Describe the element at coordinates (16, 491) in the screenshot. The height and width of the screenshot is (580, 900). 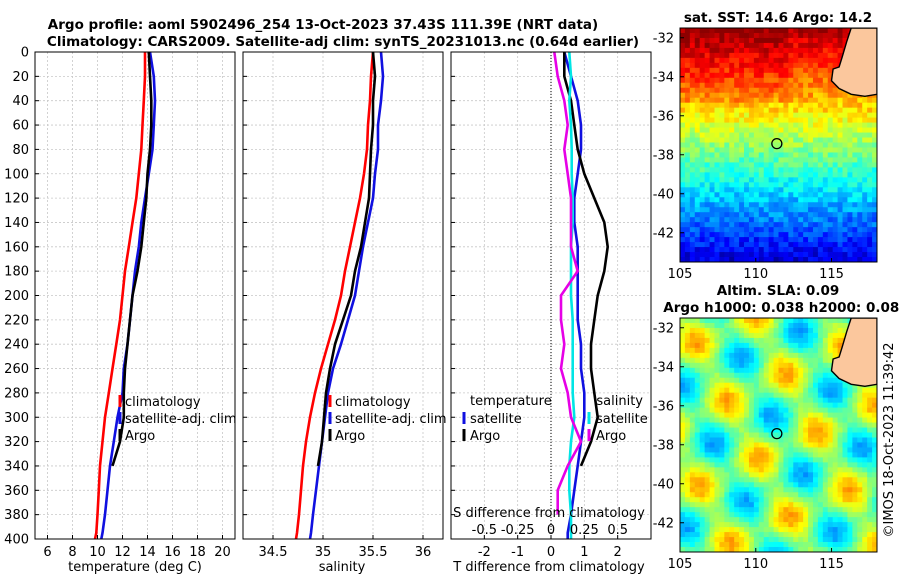
I see `y-tick-label: 360` at that location.